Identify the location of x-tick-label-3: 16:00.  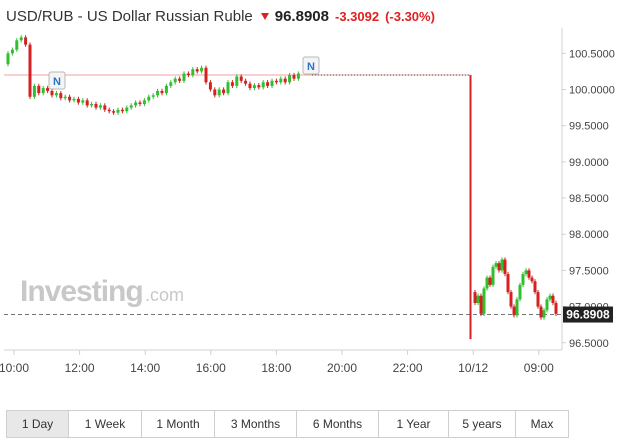
(211, 368).